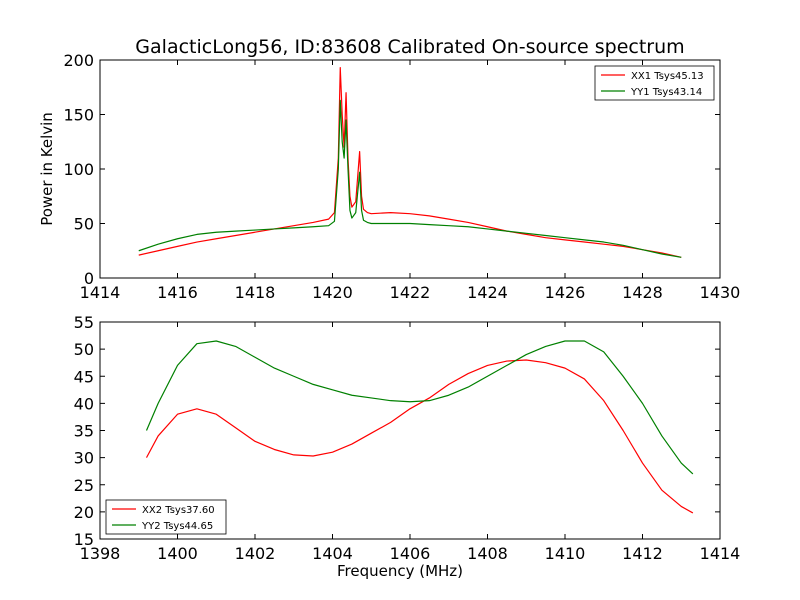 The image size is (800, 600). I want to click on x-axis-label: Frequency (MHz), so click(400, 571).